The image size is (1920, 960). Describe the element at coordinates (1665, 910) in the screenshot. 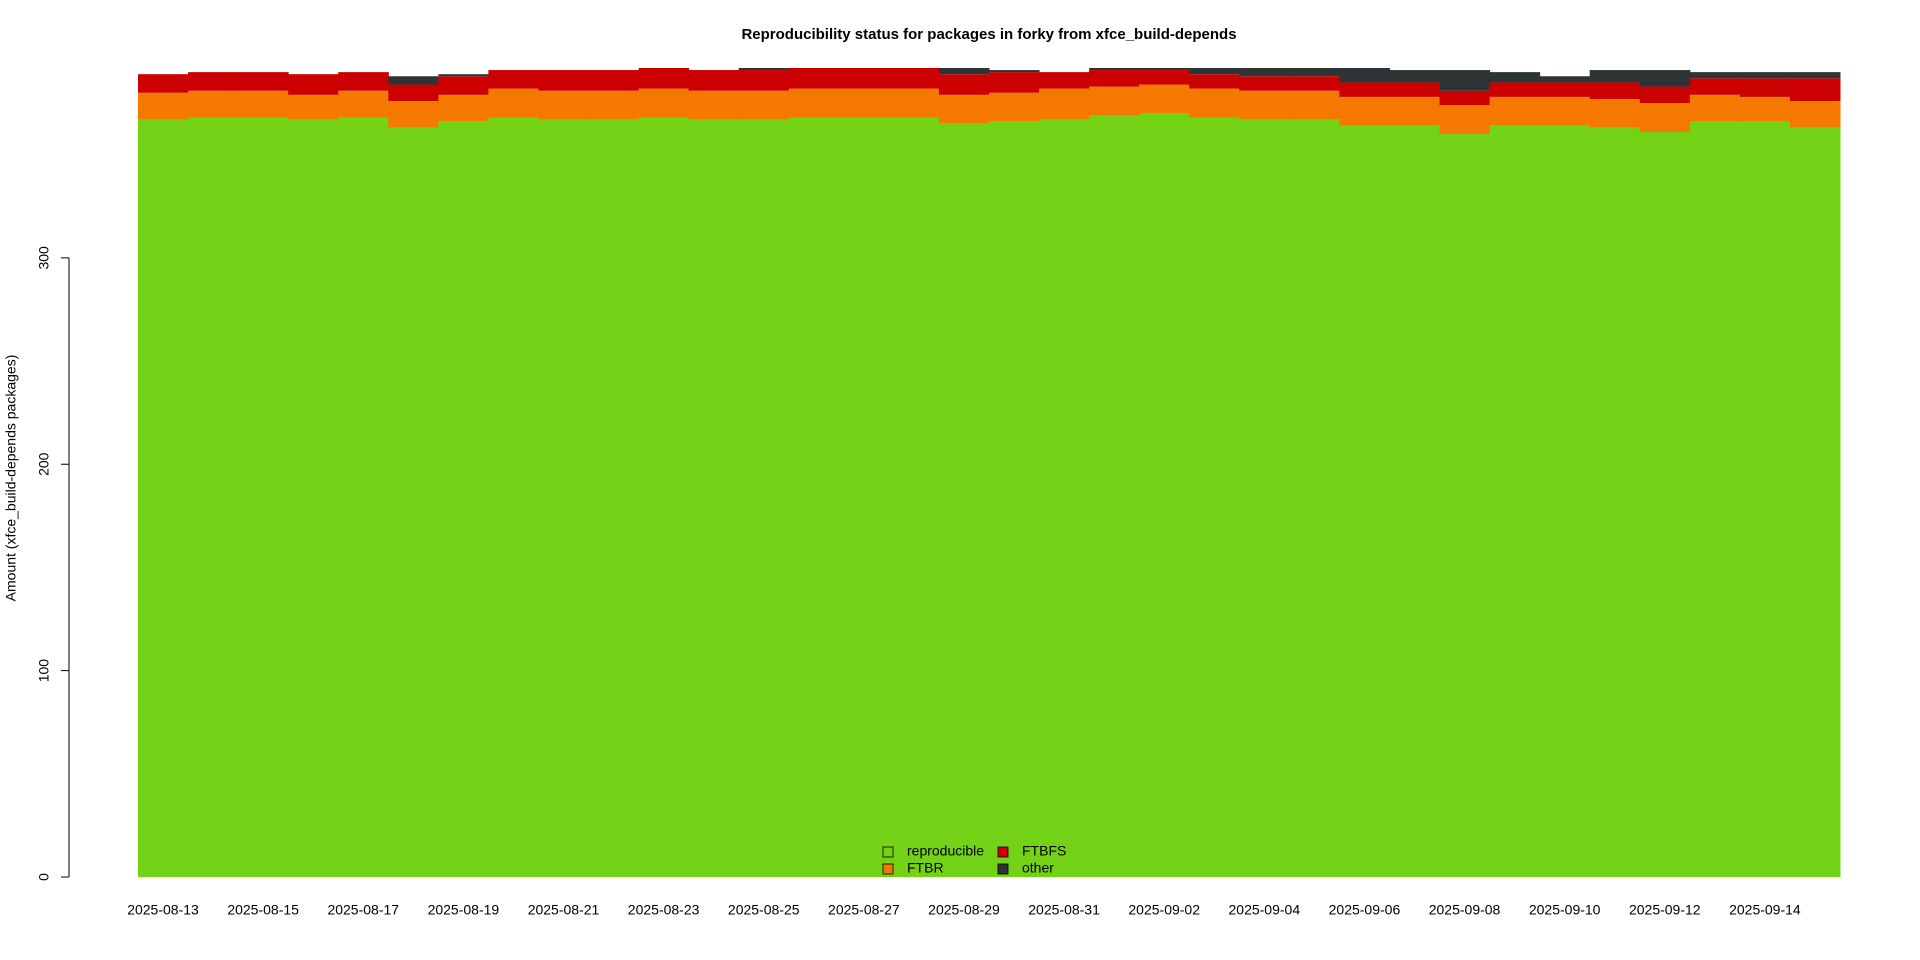

I see `x-tick-label: 2025-09-12` at that location.